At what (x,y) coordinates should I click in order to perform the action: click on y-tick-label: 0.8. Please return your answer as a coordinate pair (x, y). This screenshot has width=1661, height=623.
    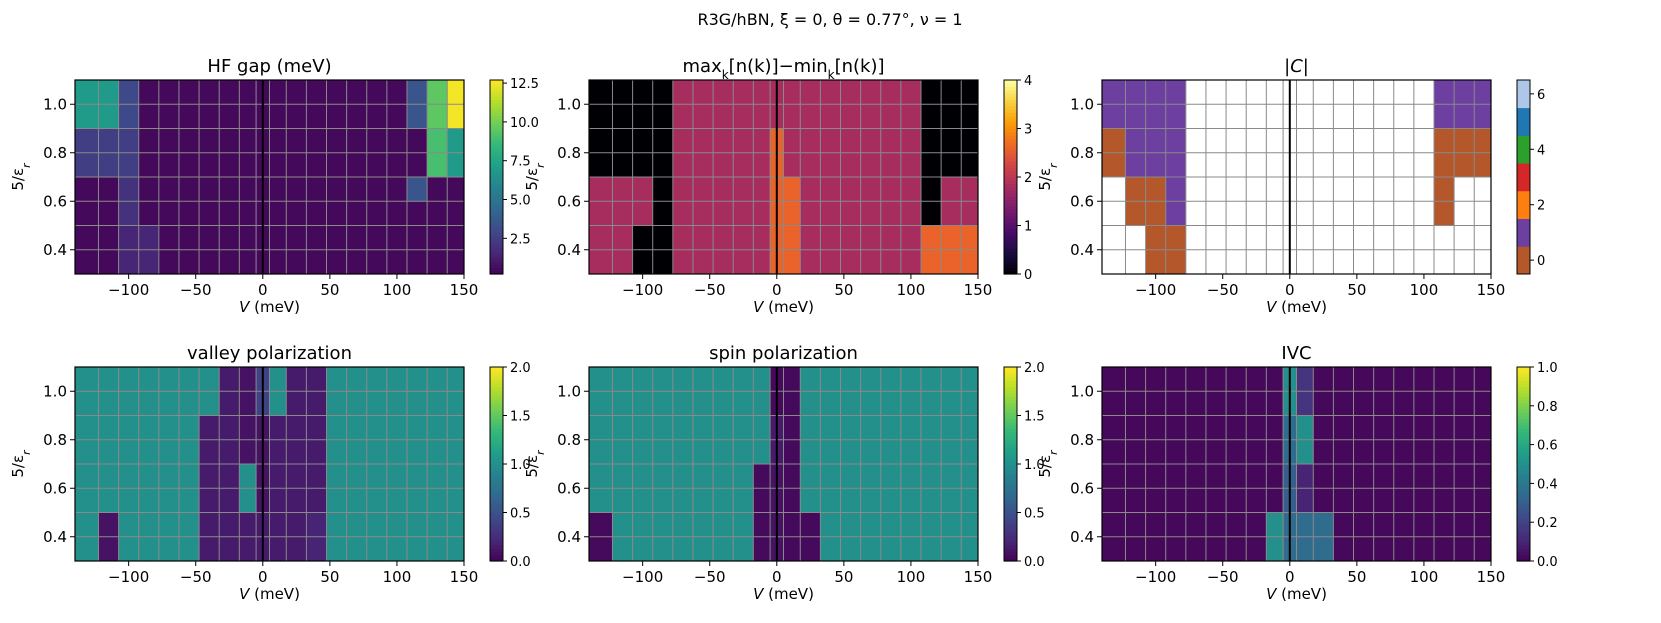
    Looking at the image, I should click on (569, 440).